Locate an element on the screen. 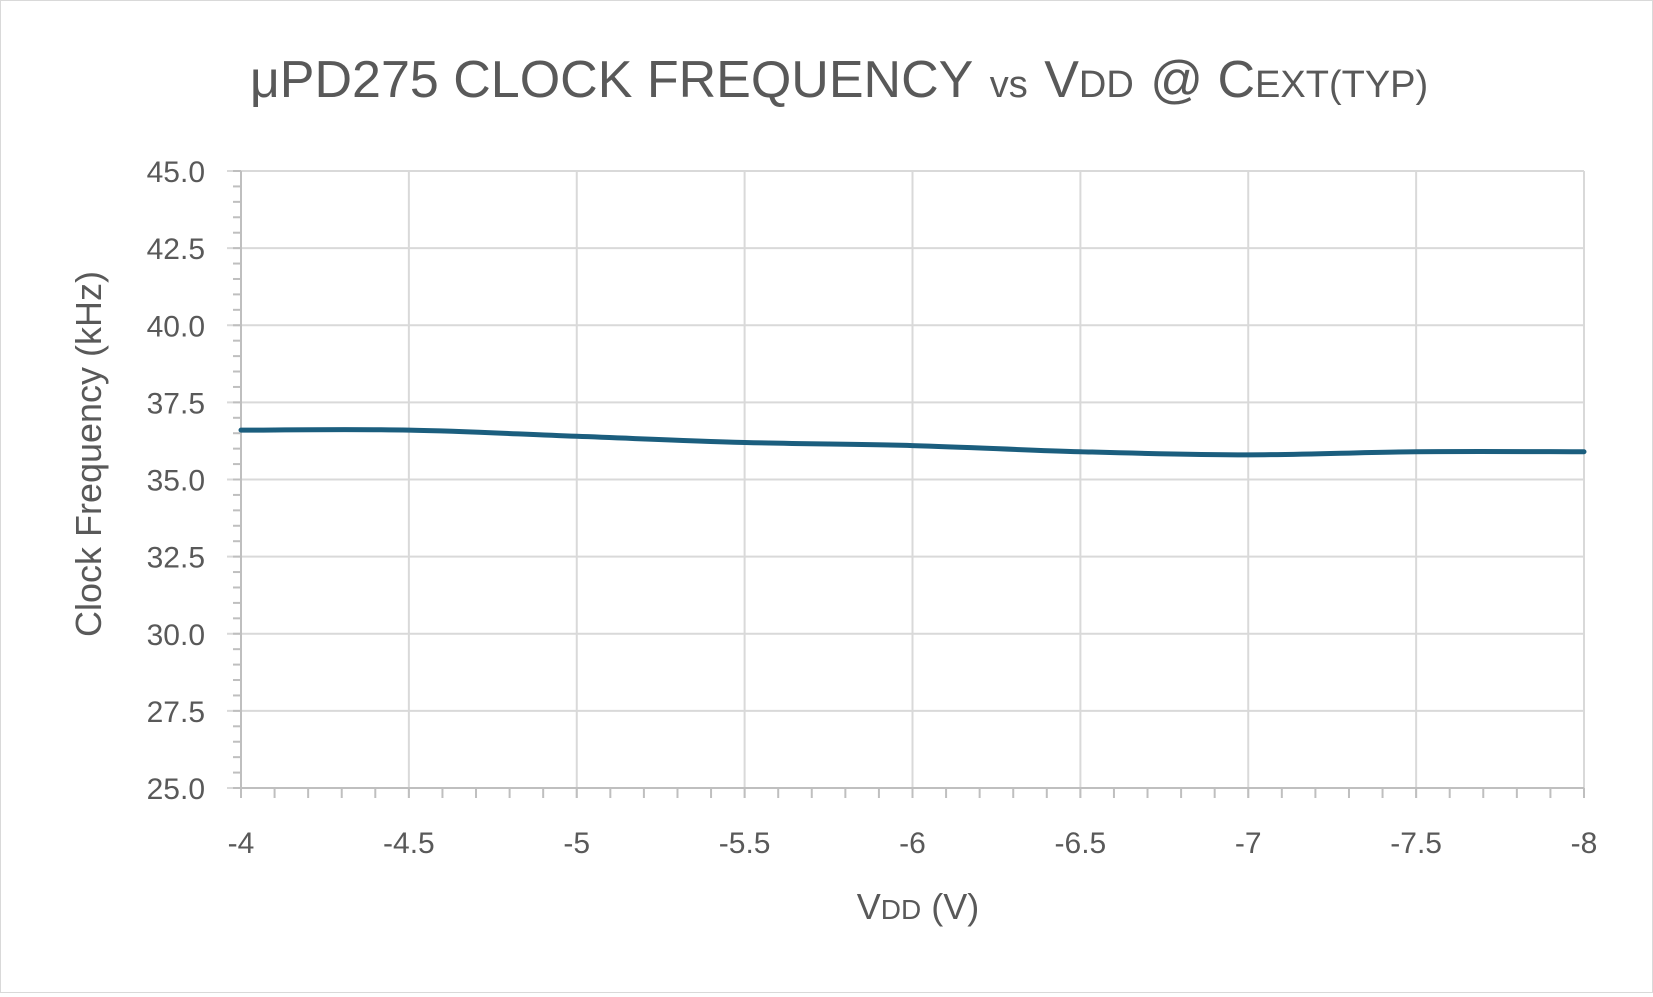  y-tick-label: 27.5 is located at coordinates (176, 712).